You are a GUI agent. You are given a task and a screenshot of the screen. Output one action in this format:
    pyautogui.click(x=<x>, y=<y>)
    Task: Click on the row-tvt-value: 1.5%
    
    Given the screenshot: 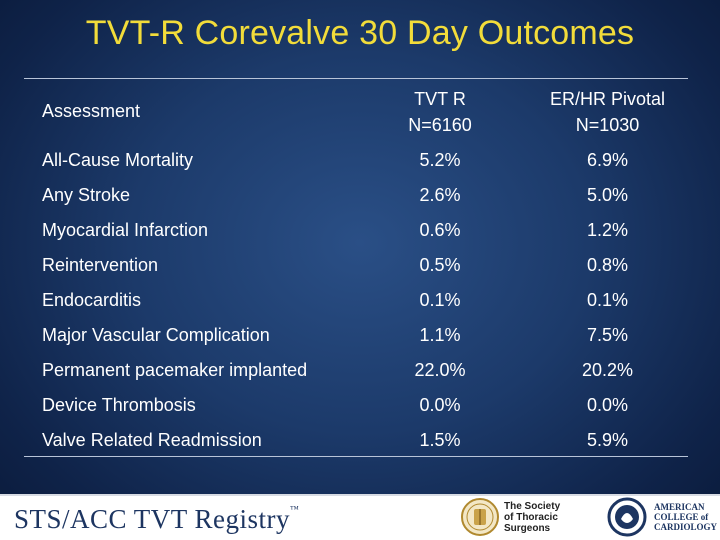 What is the action you would take?
    pyautogui.click(x=440, y=440)
    